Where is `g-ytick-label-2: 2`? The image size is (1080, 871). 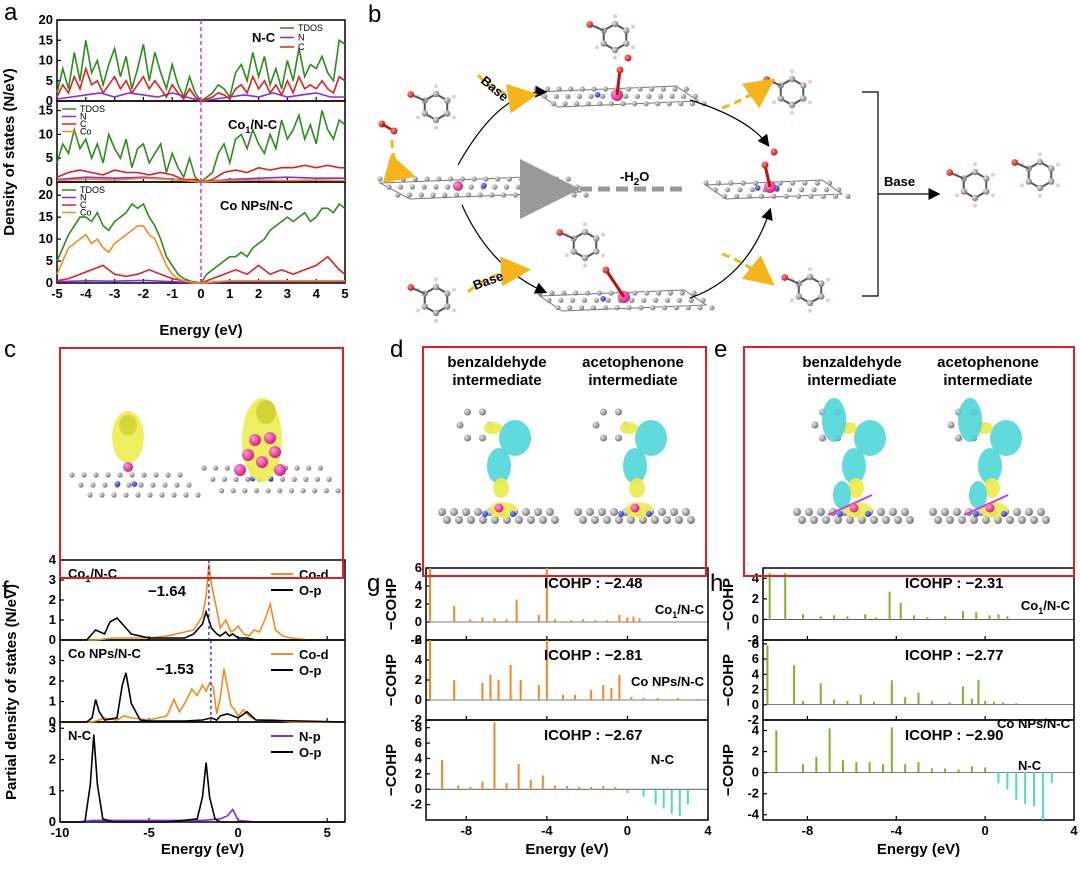 g-ytick-label-2: 2 is located at coordinates (418, 773).